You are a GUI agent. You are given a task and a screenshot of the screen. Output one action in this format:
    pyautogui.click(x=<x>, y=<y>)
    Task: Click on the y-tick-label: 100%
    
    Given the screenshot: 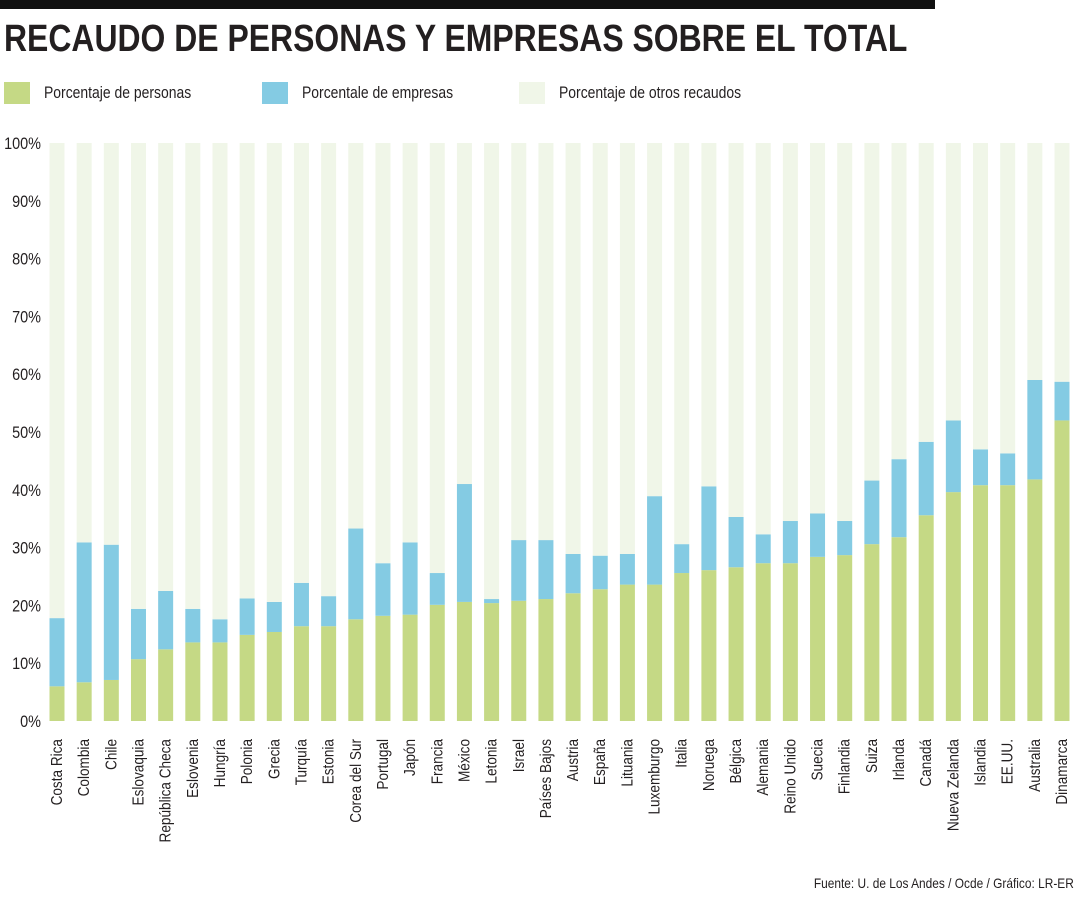 What is the action you would take?
    pyautogui.click(x=22, y=144)
    